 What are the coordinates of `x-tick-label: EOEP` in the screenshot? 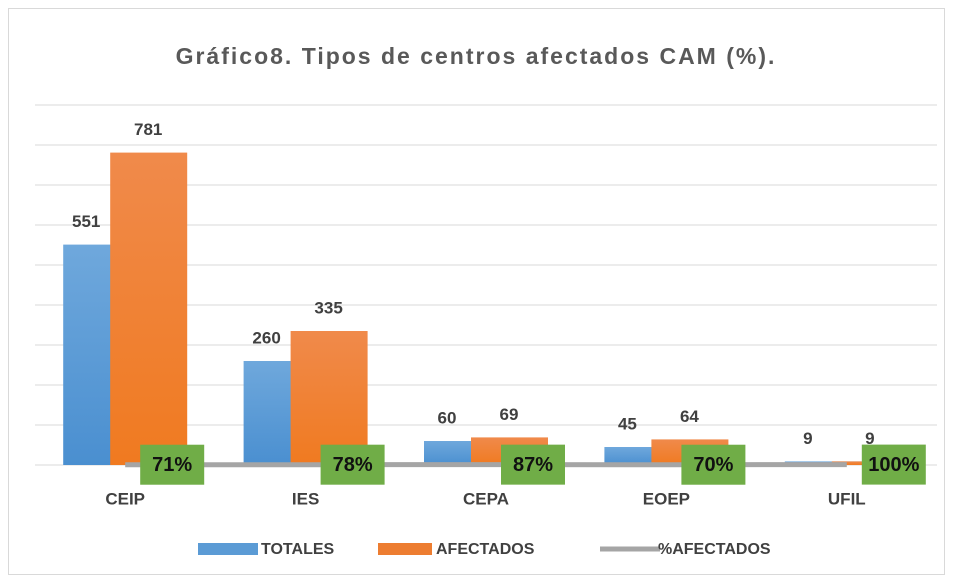 It's located at (666, 498).